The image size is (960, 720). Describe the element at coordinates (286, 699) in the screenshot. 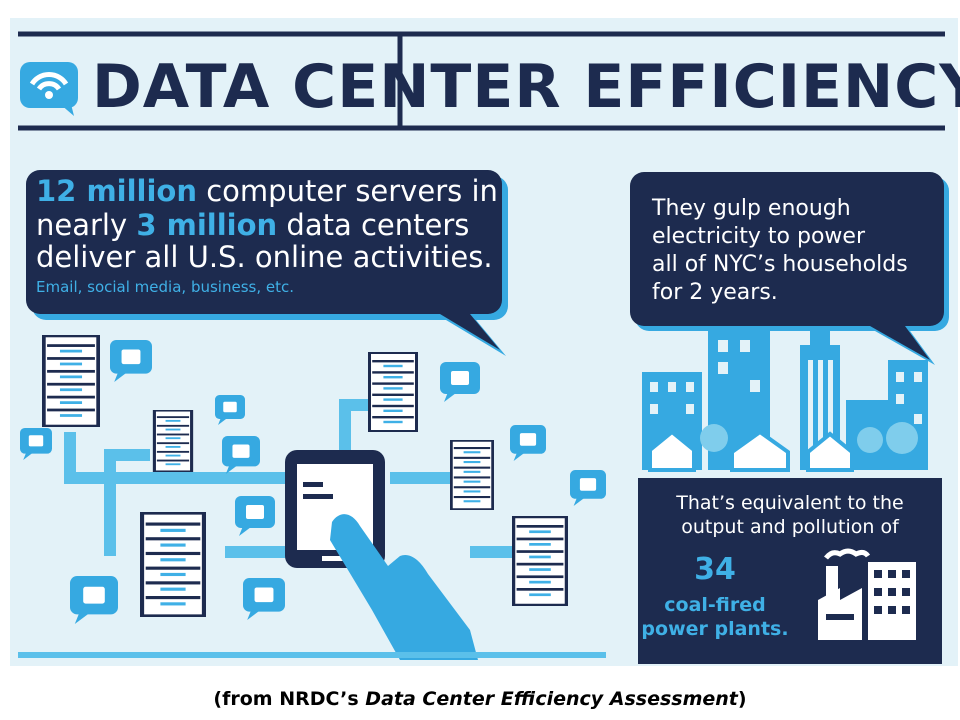

I see `caption-prefix: (from NRDC’s` at that location.